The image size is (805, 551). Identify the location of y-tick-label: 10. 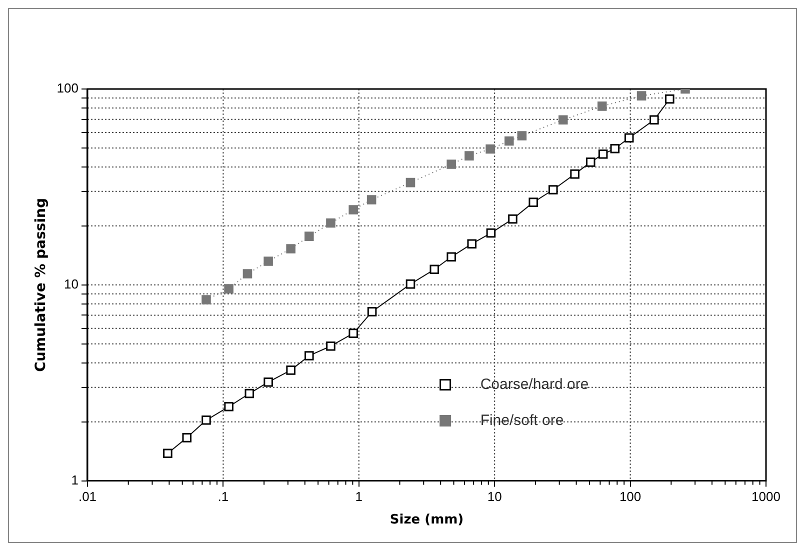
(71, 284).